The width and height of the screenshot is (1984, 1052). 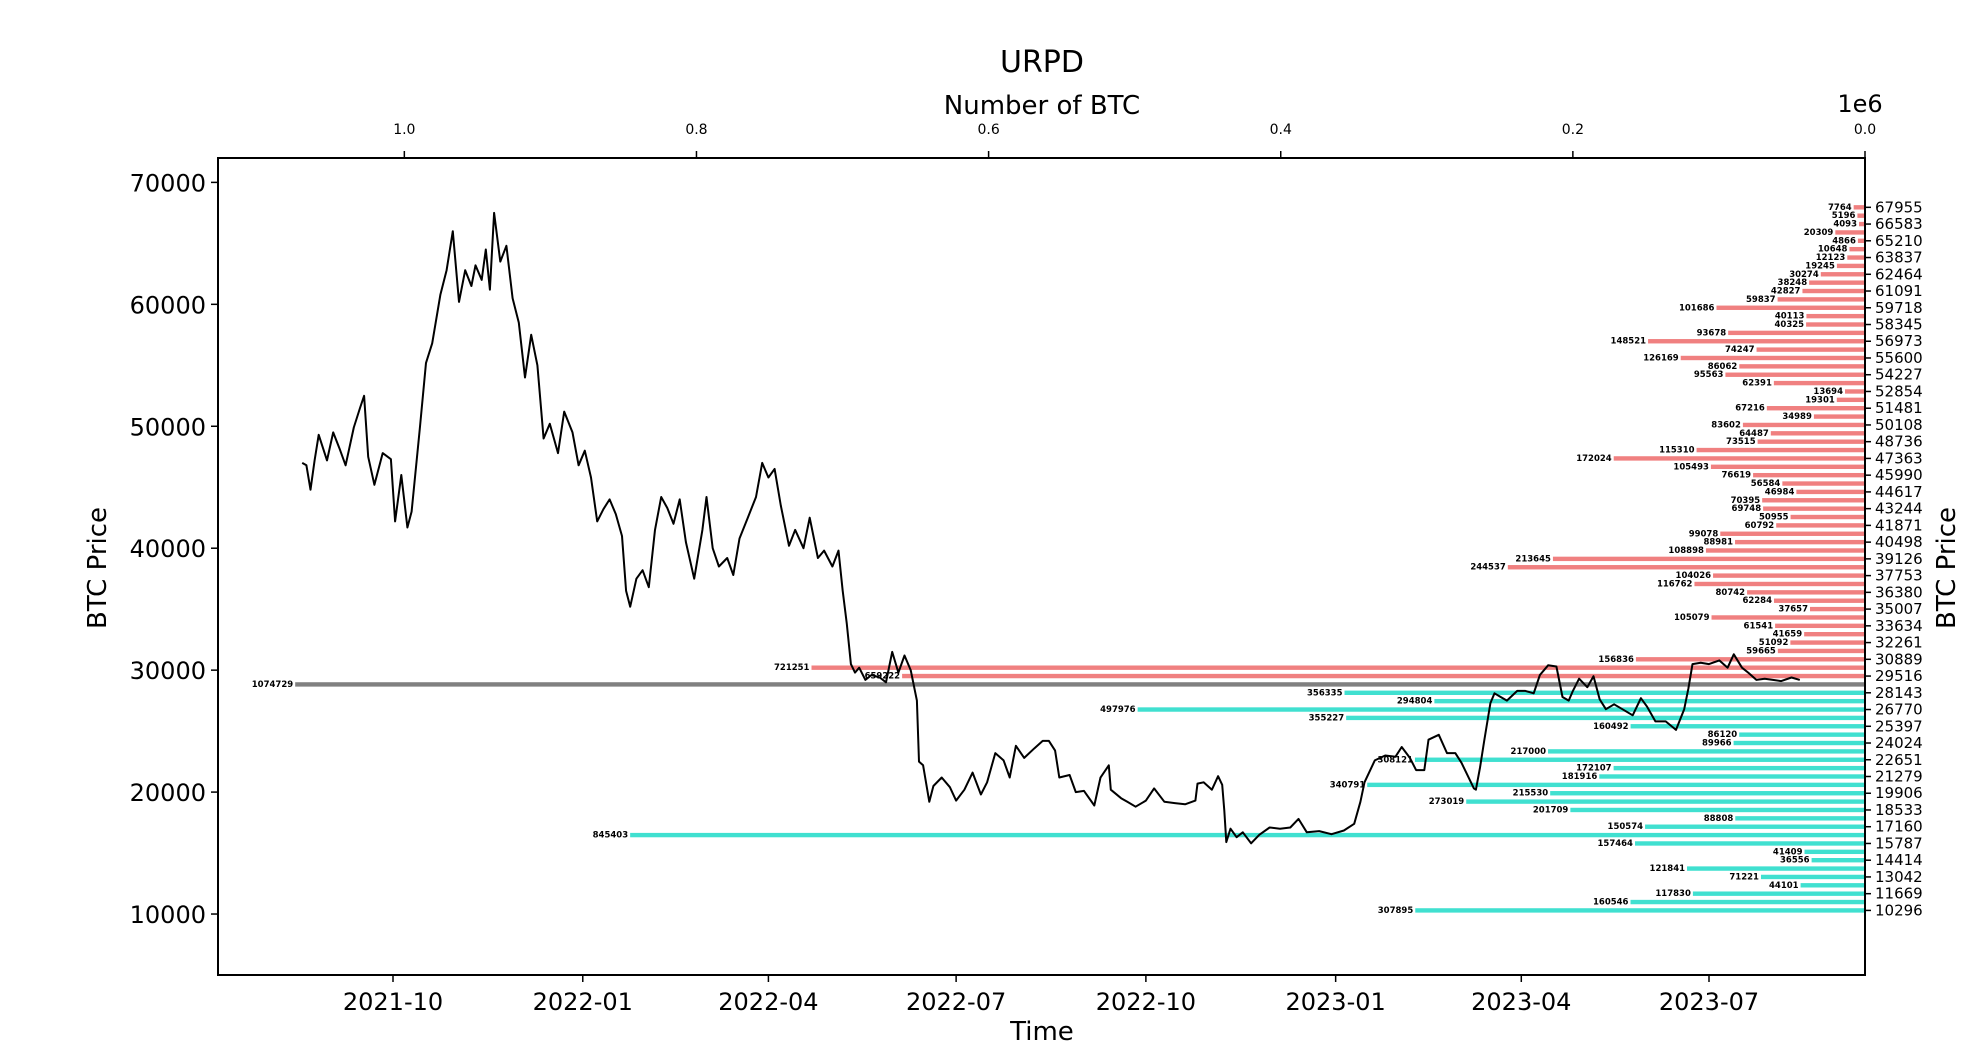 I want to click on x-tick-label: 2022-07, so click(x=956, y=1002).